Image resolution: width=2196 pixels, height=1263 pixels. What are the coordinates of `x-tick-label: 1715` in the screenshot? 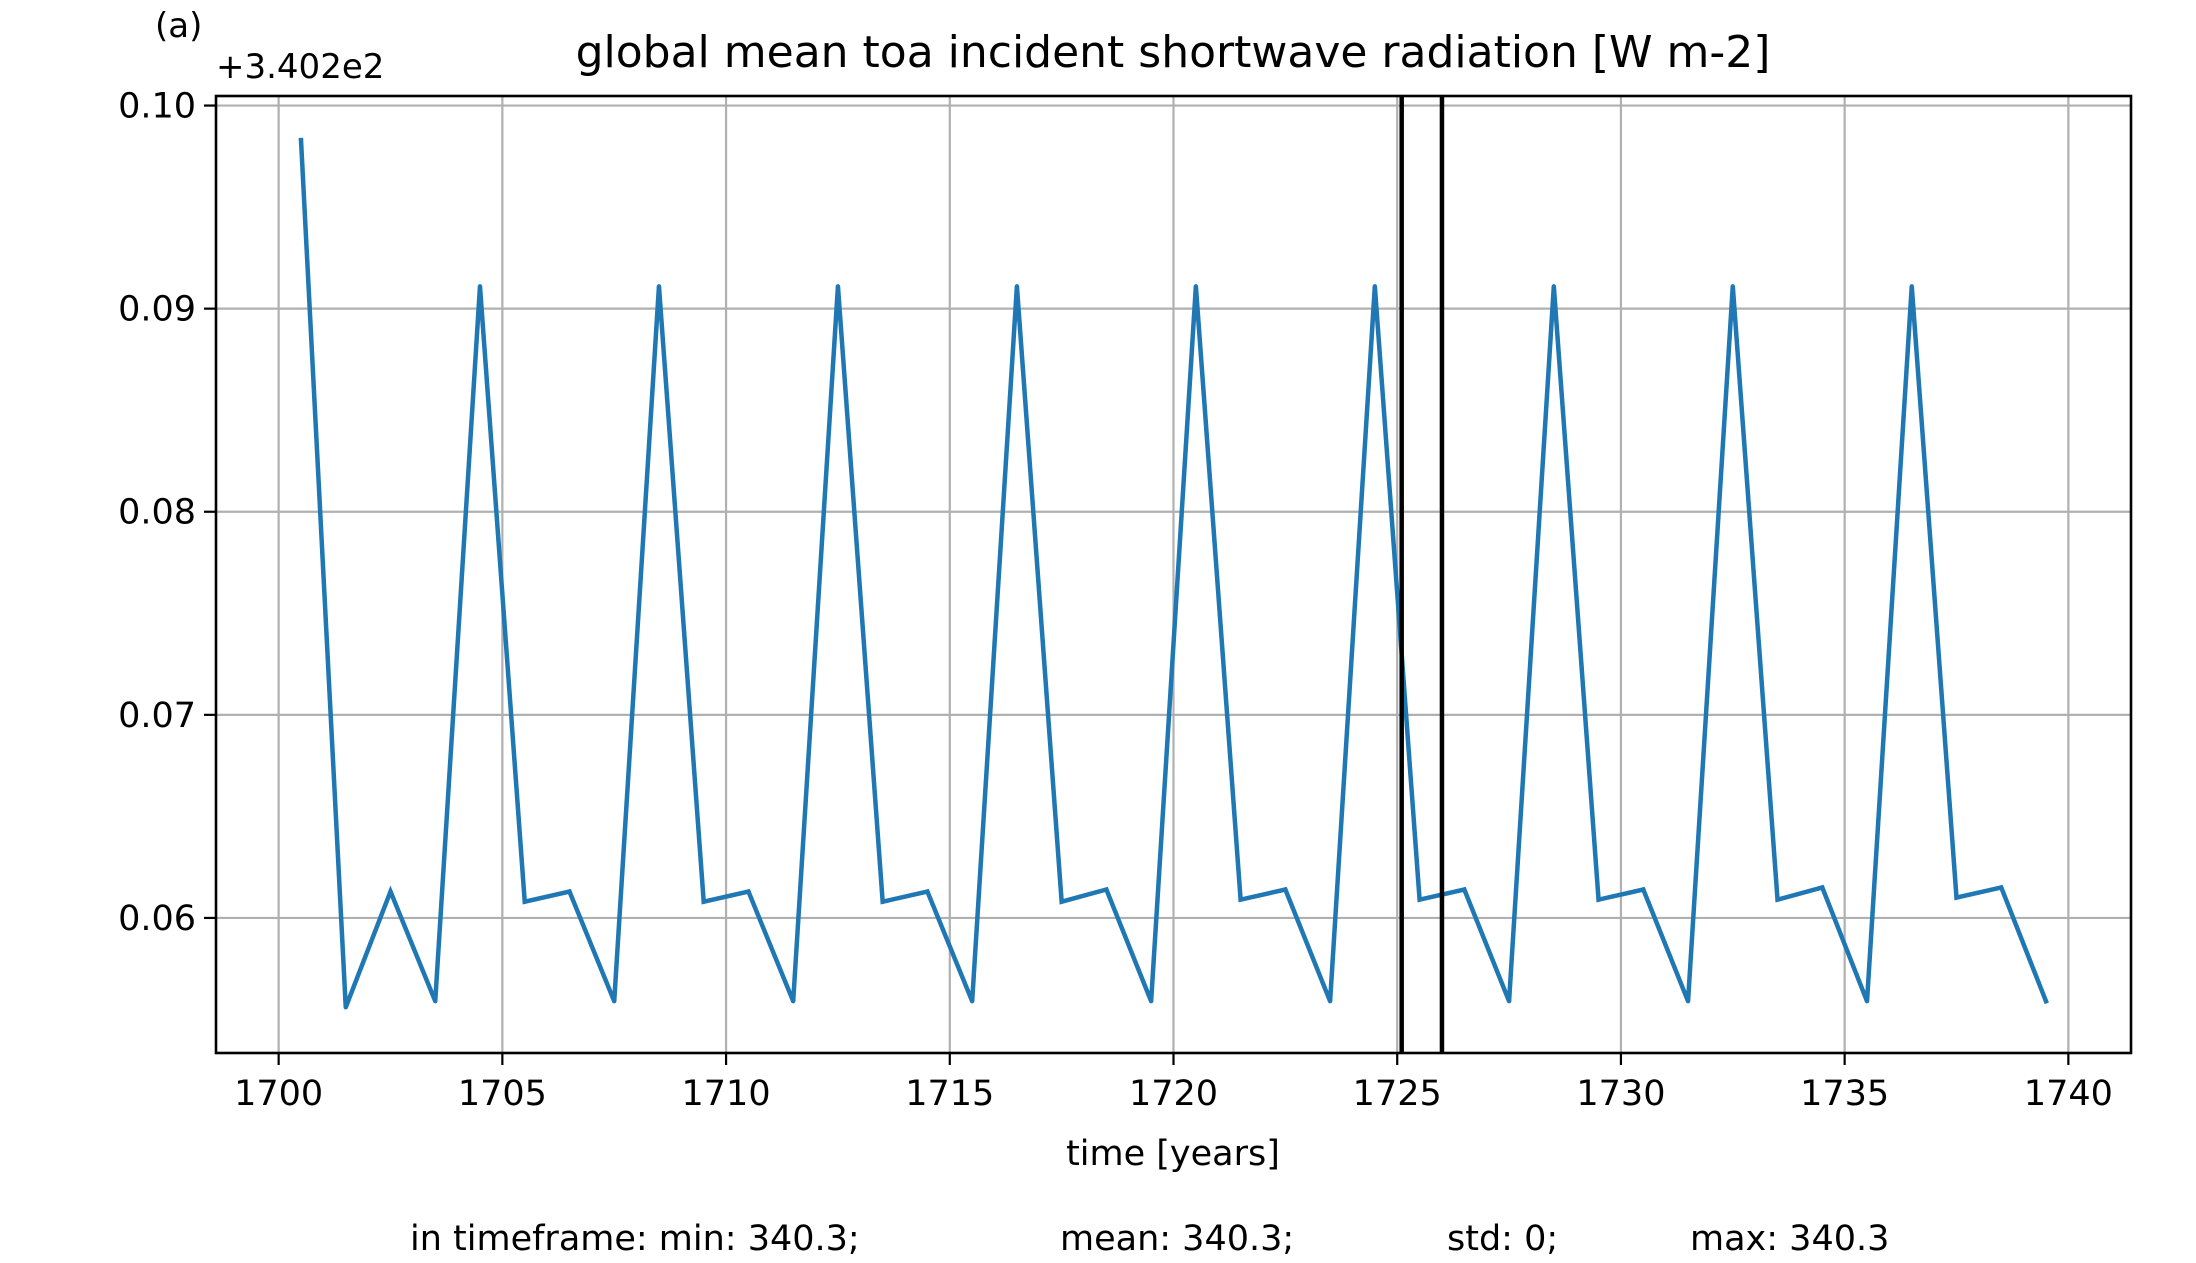 It's located at (949, 1094).